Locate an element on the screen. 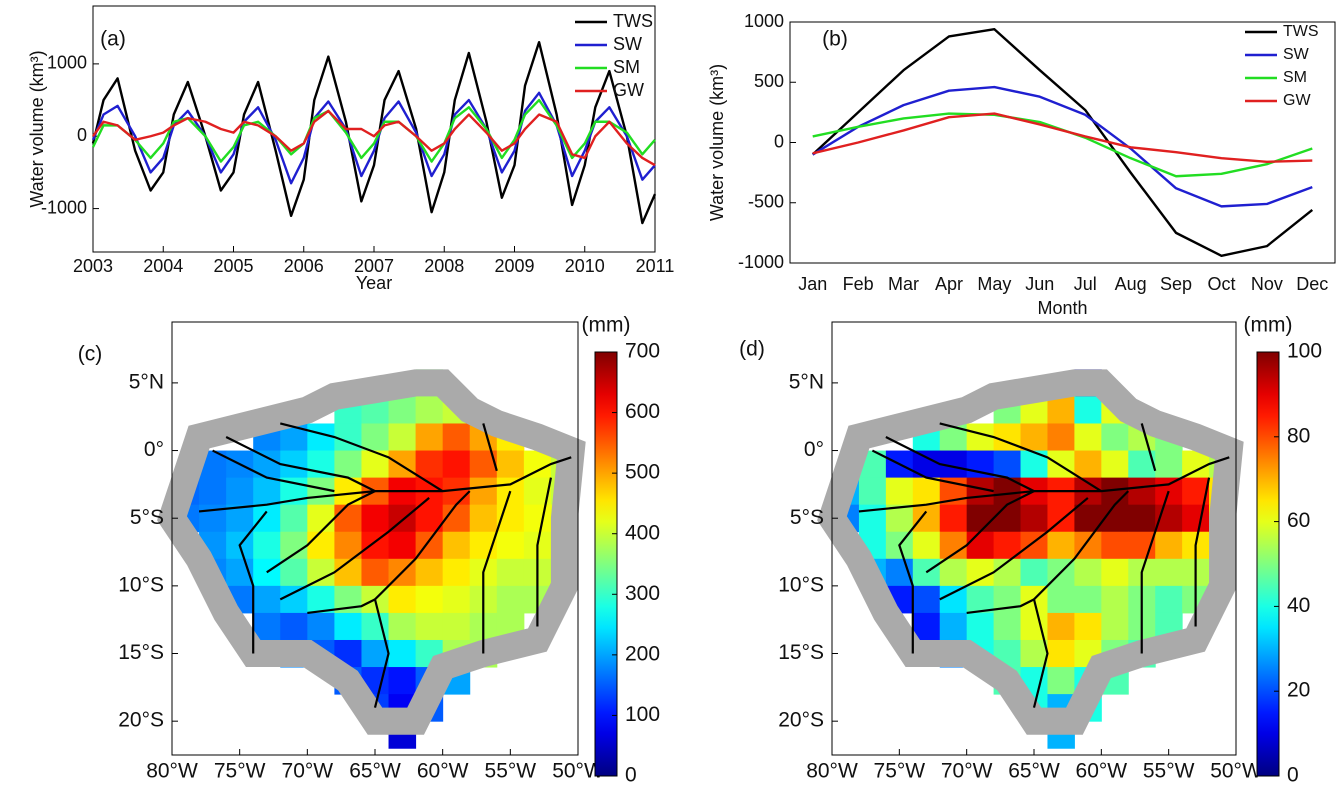  x-tick-label: 75°W is located at coordinates (900, 771).